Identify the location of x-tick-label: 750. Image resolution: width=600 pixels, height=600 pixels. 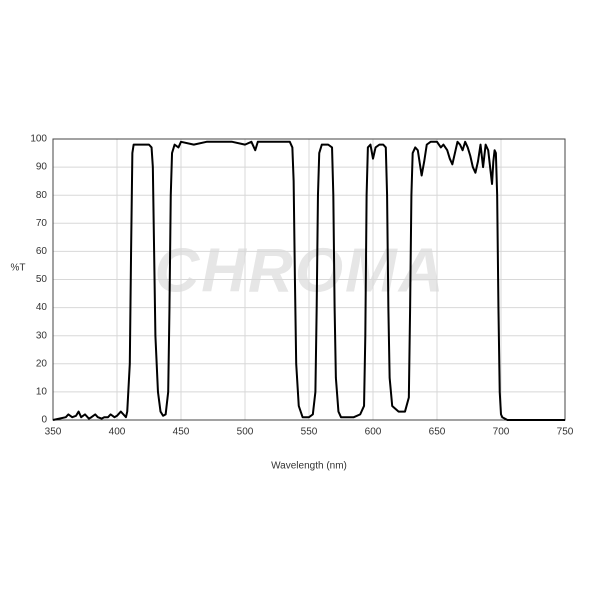
(565, 432).